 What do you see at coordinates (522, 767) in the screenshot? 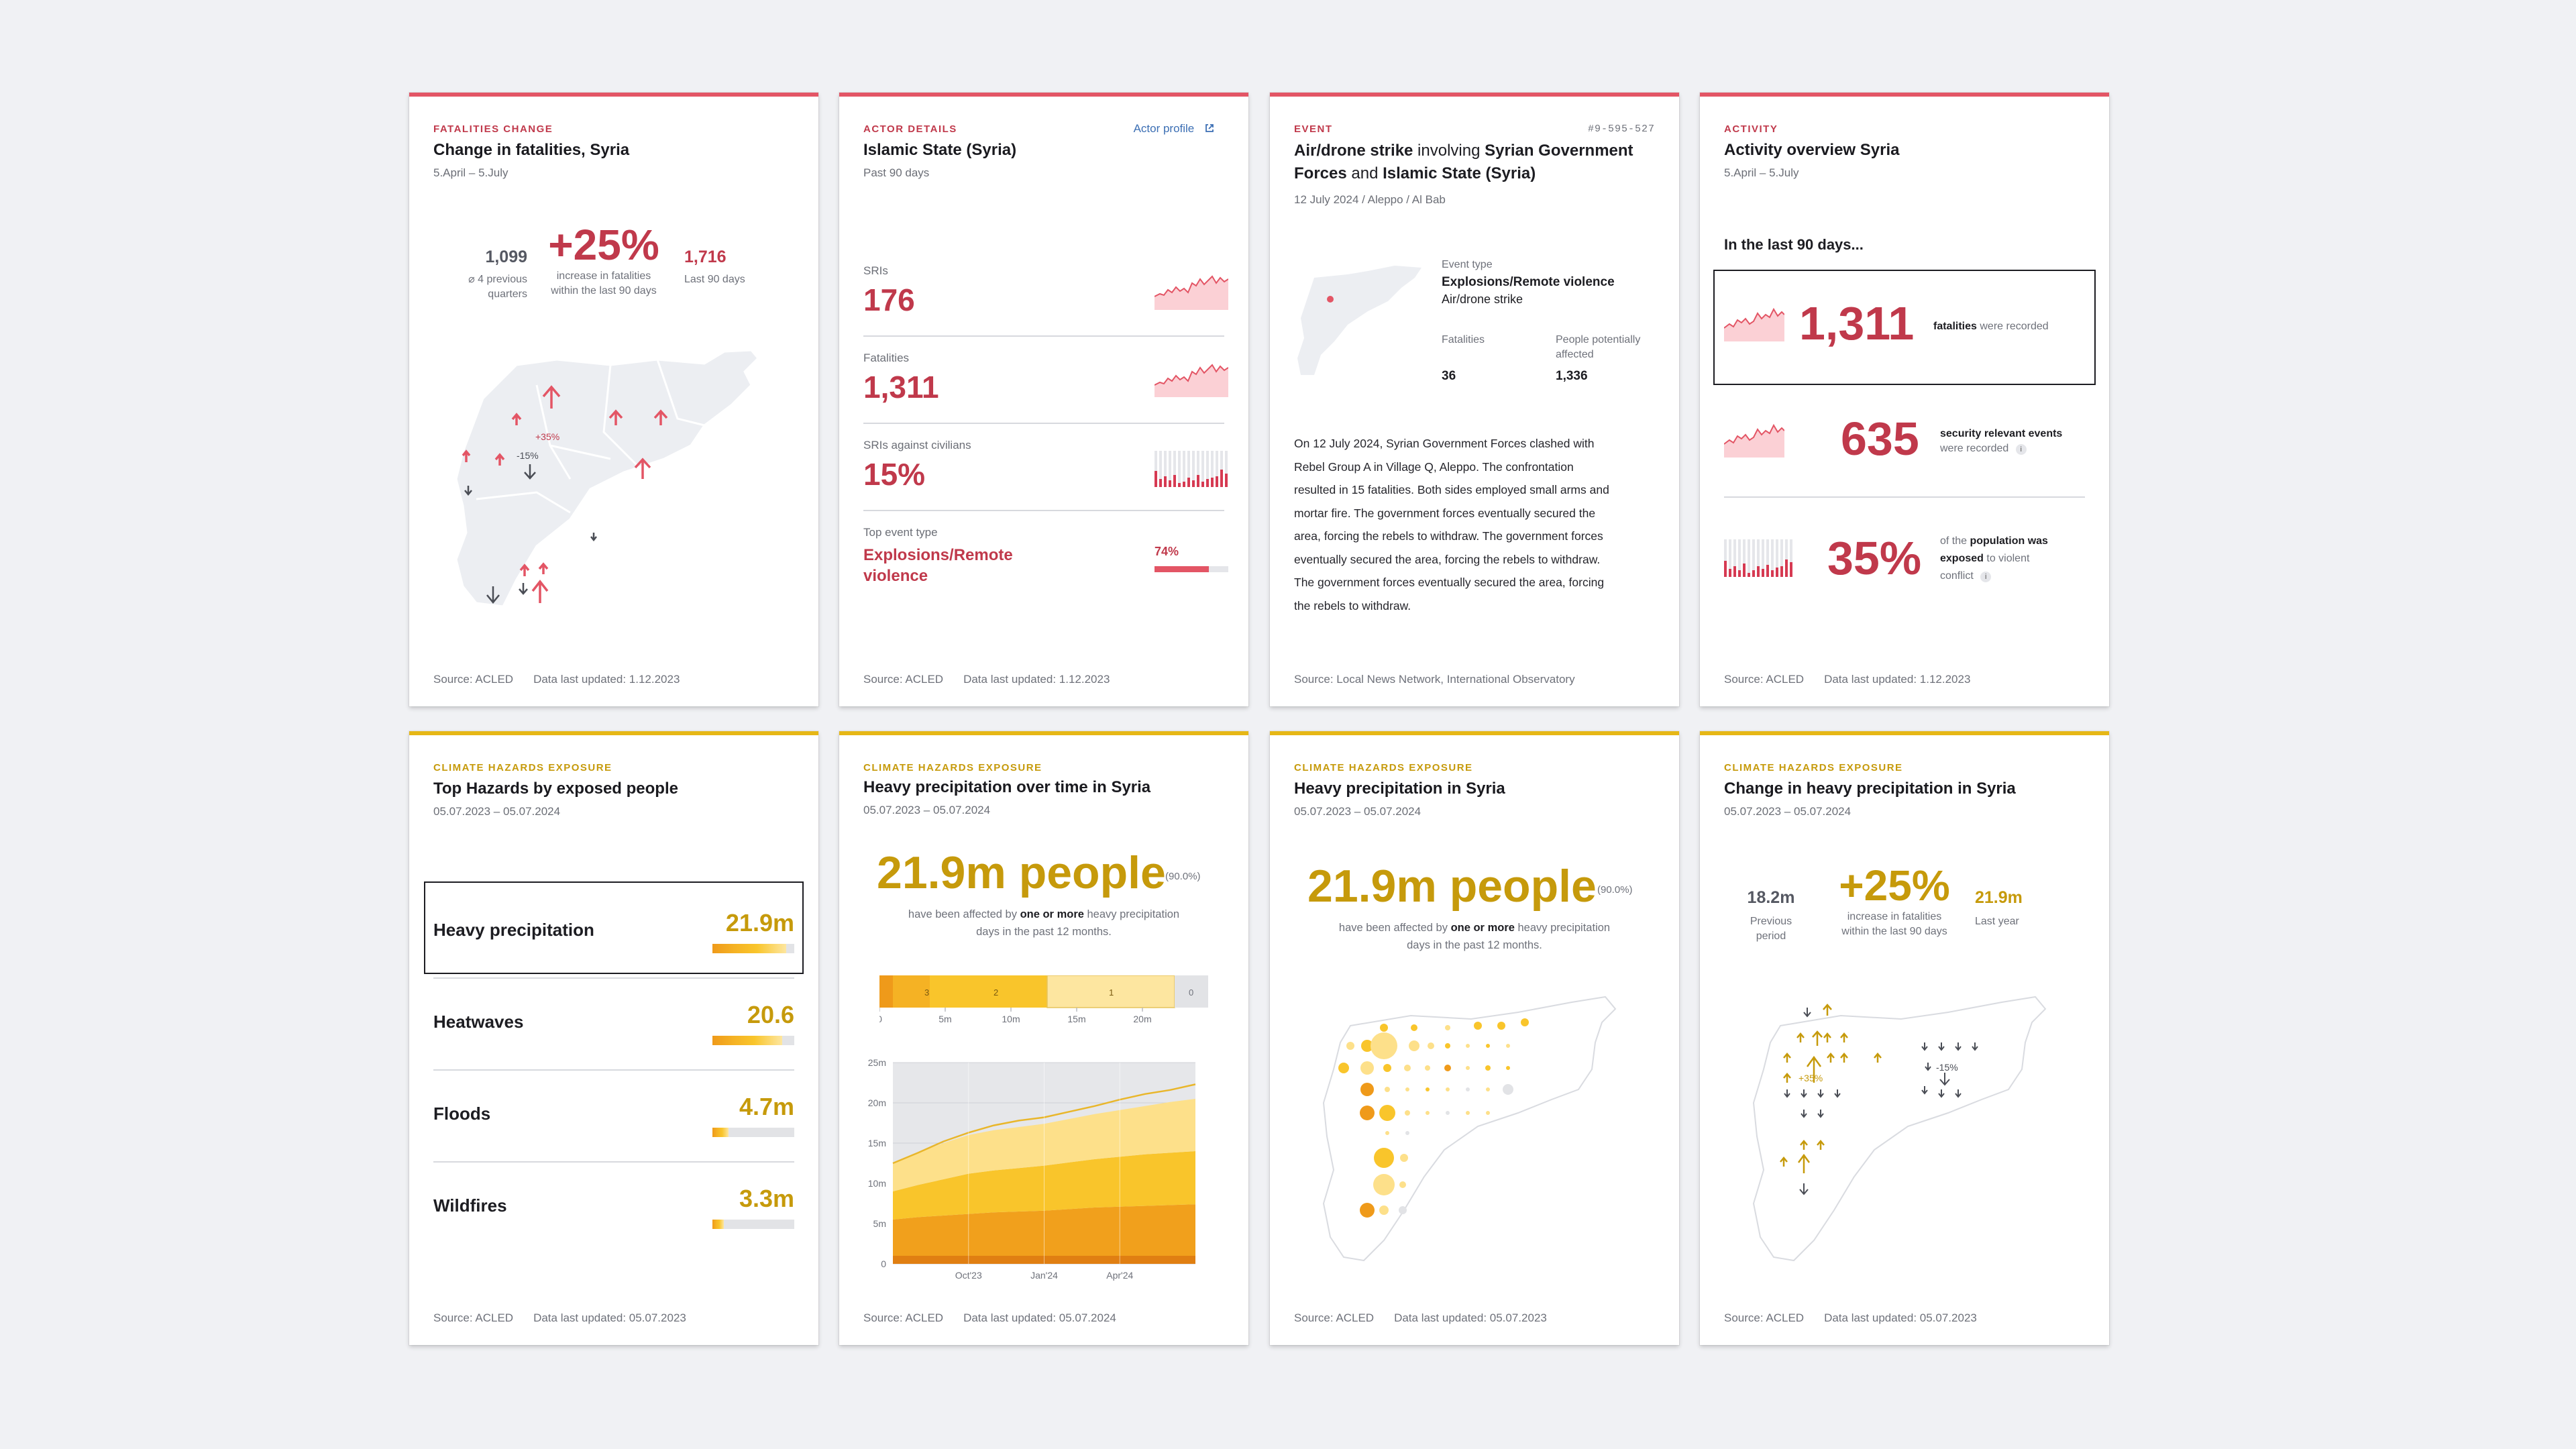
I see `card-kicker: CLIMATE HAZARDS EXPOSURE` at bounding box center [522, 767].